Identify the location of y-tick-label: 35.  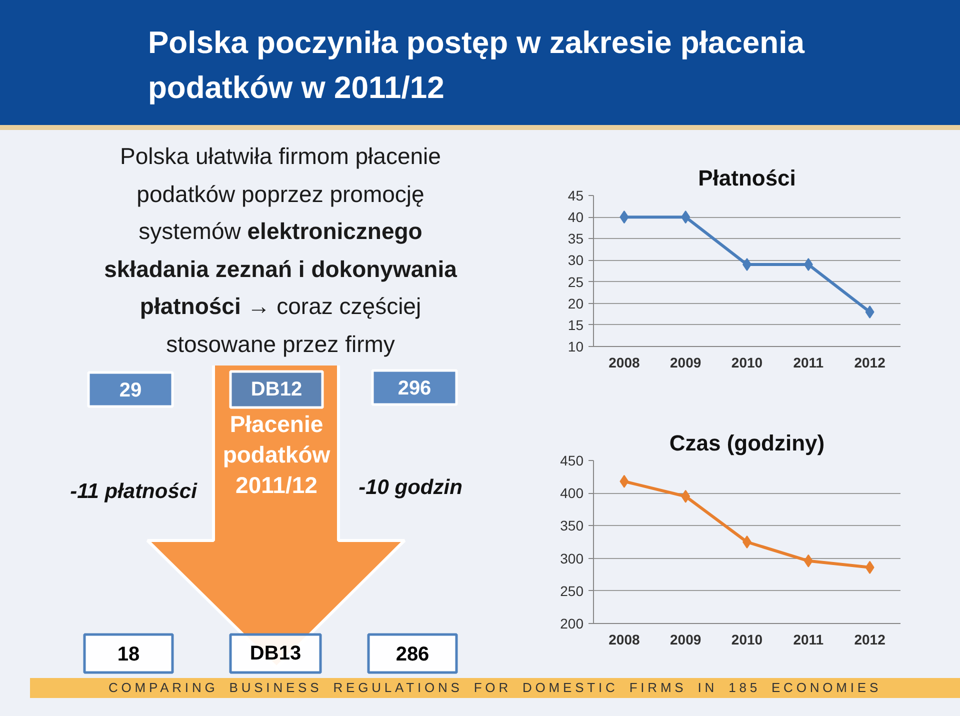
(576, 238).